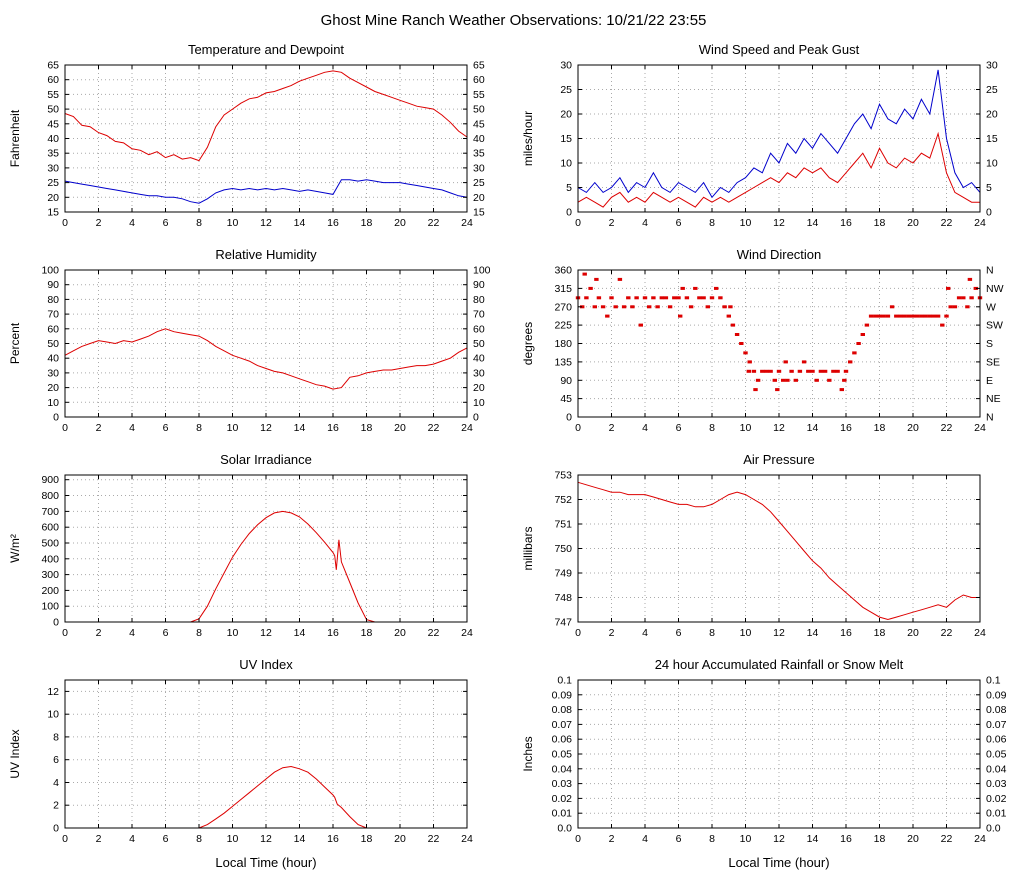  I want to click on svg-text: 4, so click(132, 839).